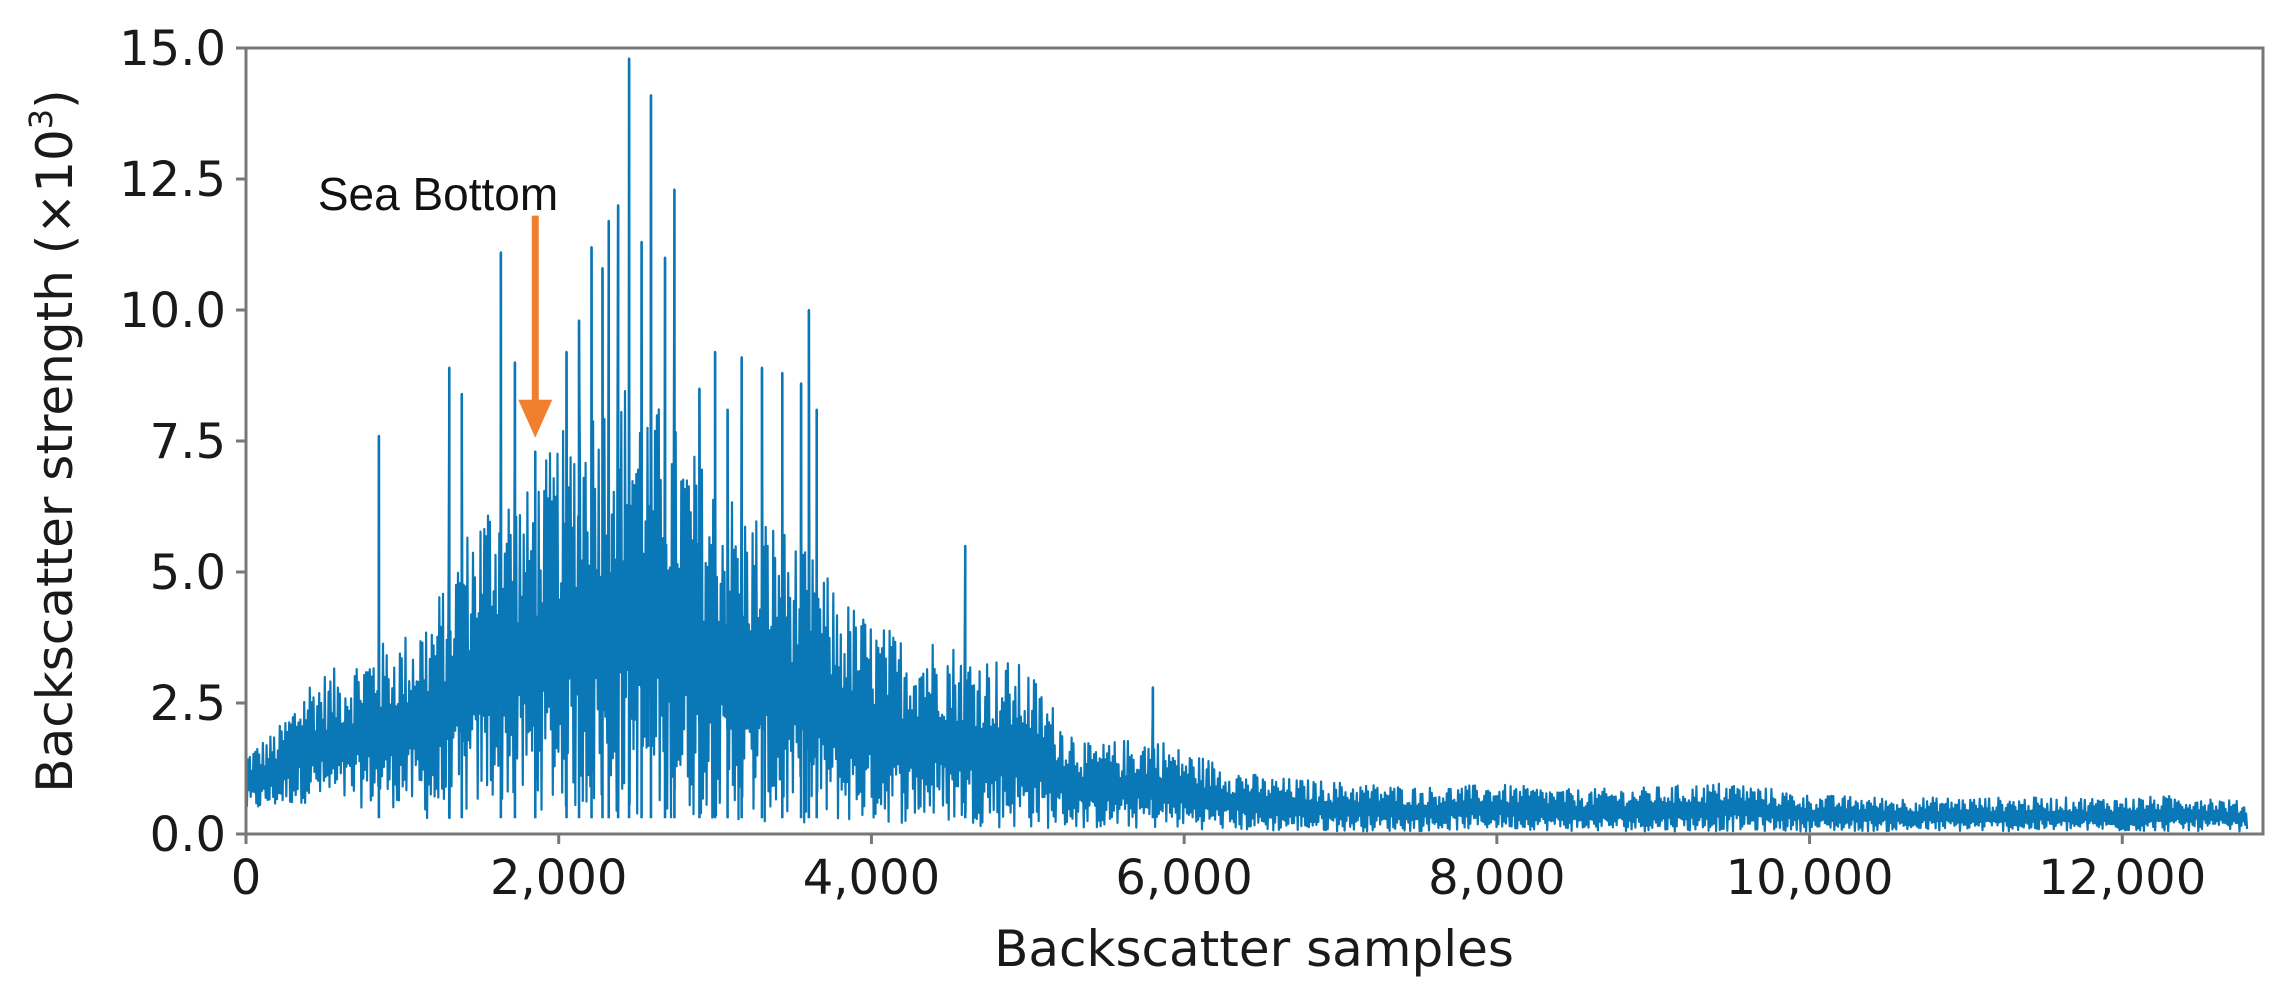 The image size is (2296, 998). Describe the element at coordinates (1183, 878) in the screenshot. I see `x-tick-label: 6,000` at that location.